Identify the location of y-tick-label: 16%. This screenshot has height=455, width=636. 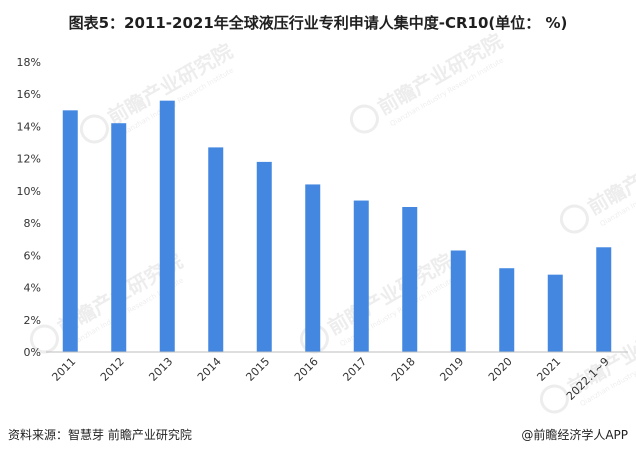
(29, 94).